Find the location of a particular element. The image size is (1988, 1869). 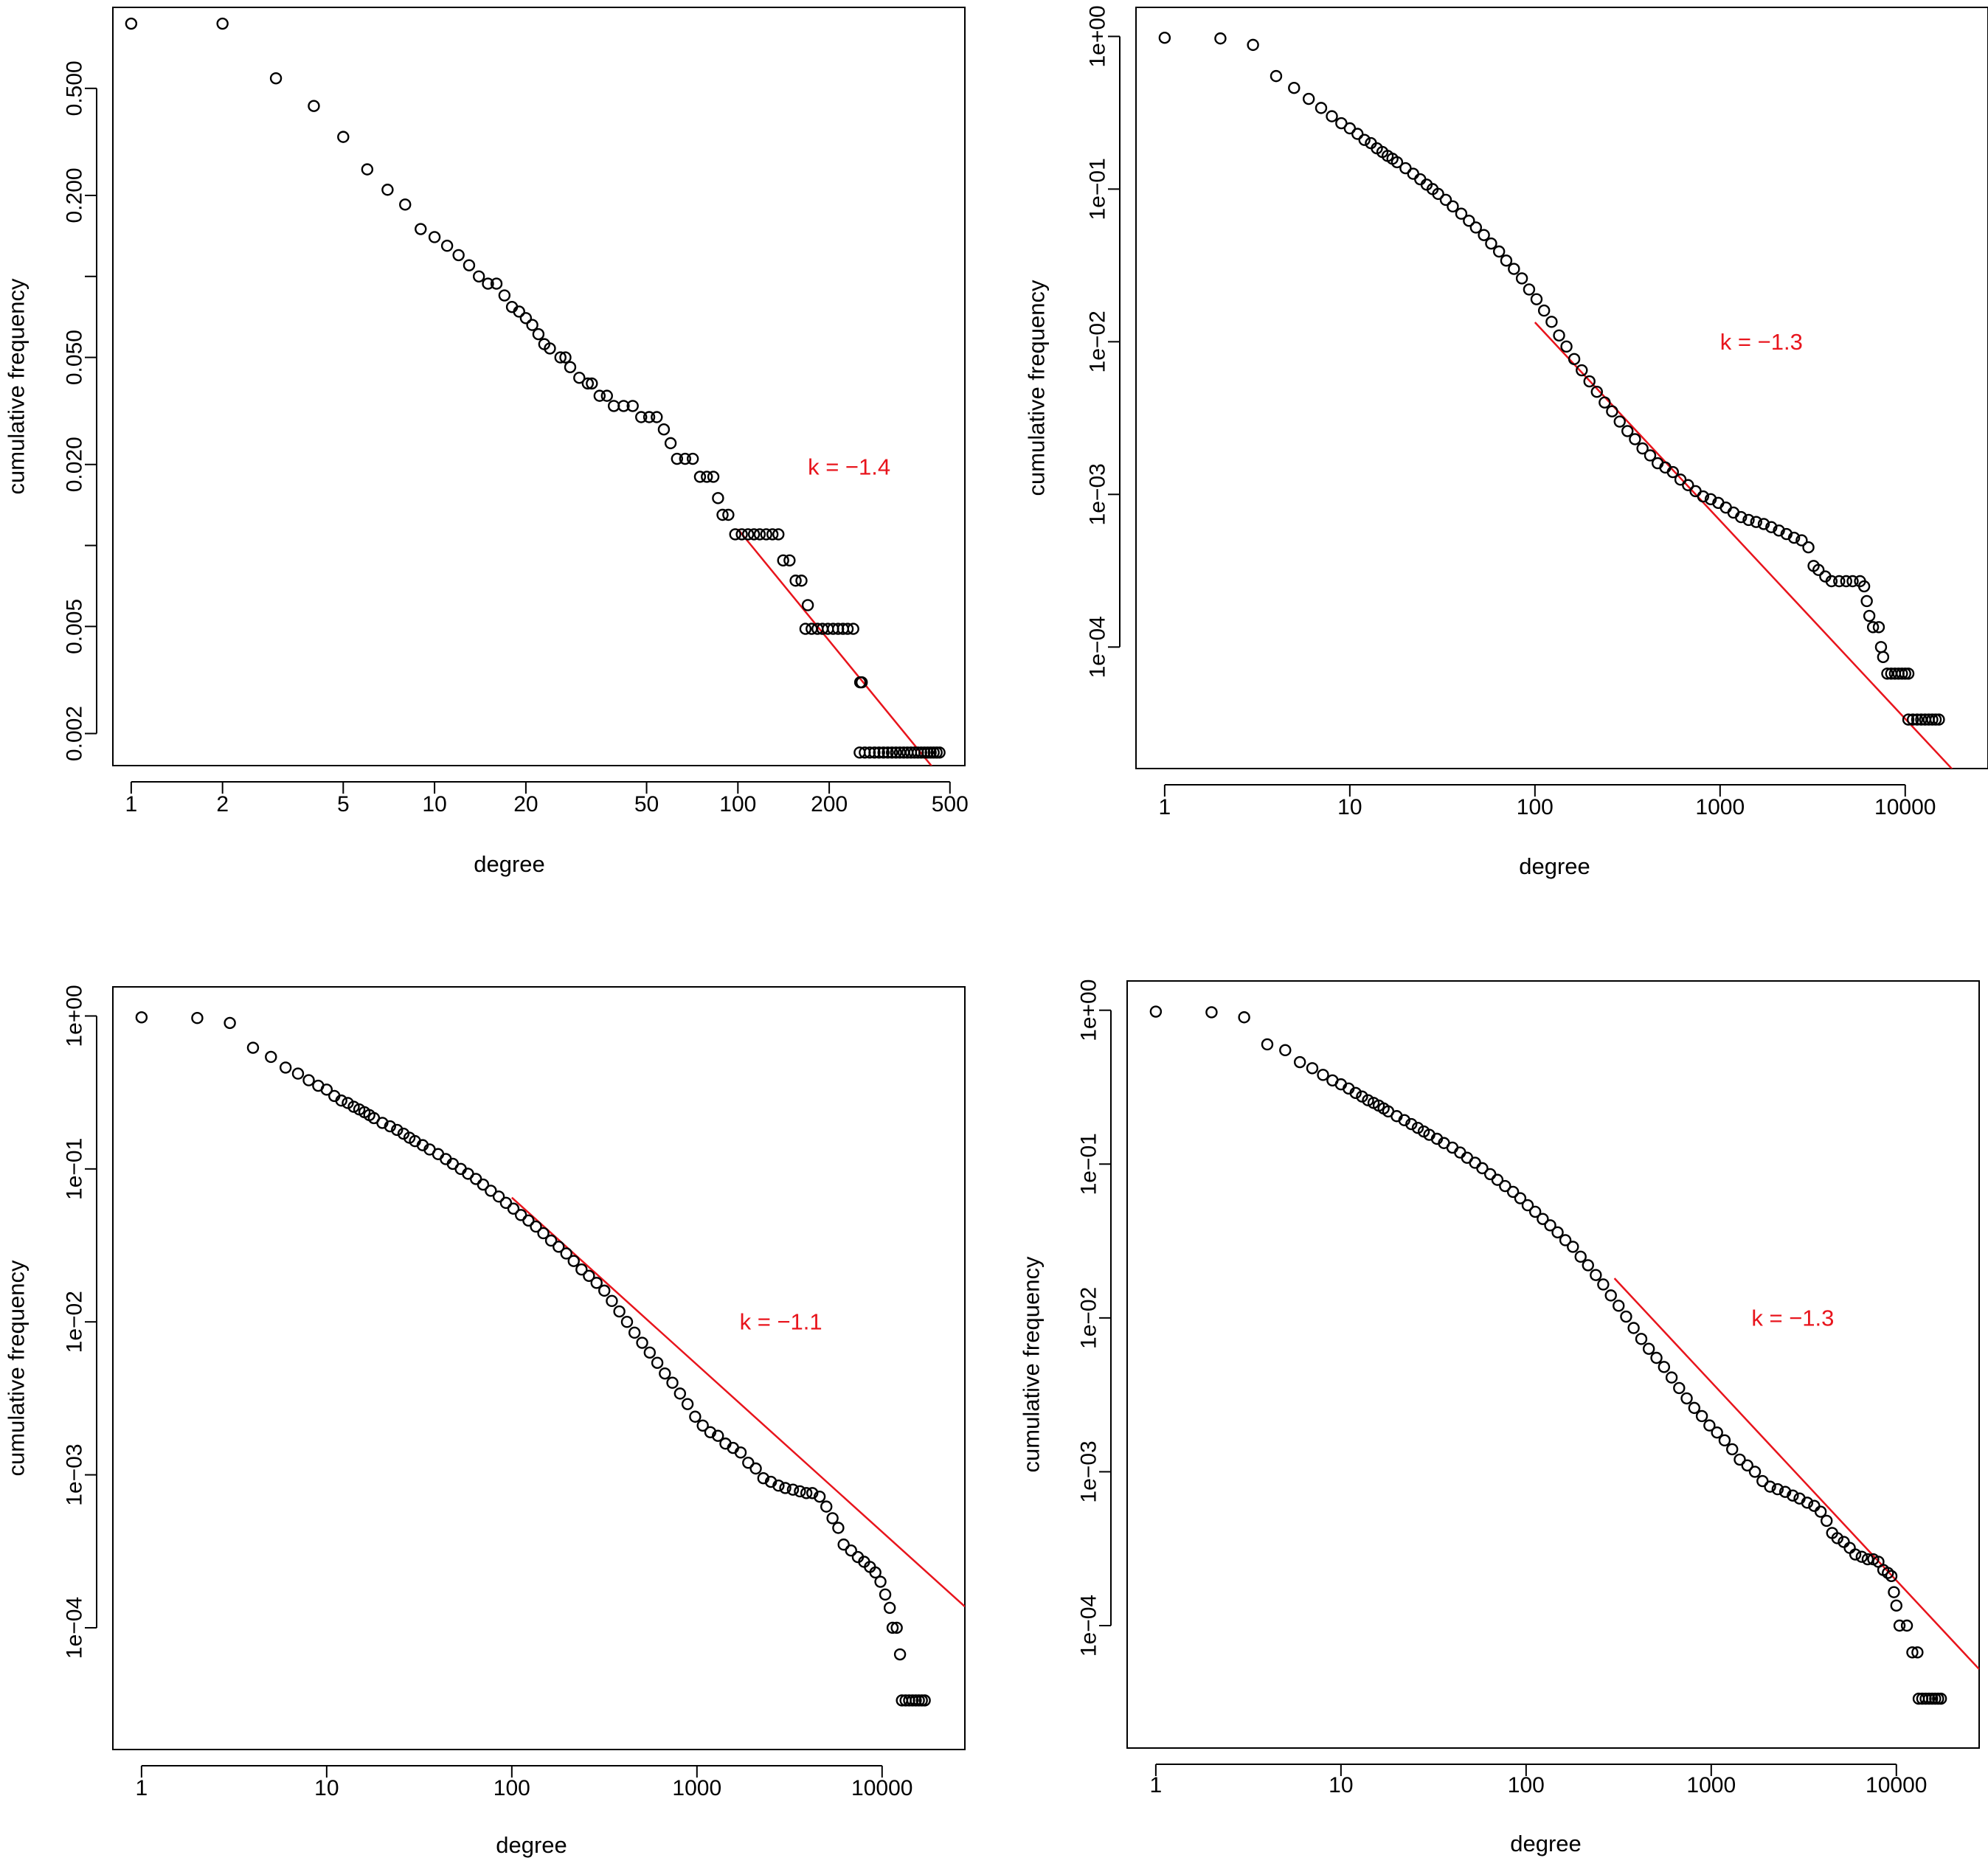

x-tick-label: 10000 is located at coordinates (881, 1788).